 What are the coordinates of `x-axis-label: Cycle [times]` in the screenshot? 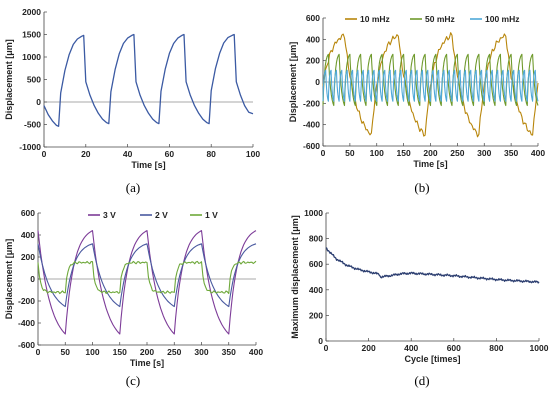 It's located at (432, 359).